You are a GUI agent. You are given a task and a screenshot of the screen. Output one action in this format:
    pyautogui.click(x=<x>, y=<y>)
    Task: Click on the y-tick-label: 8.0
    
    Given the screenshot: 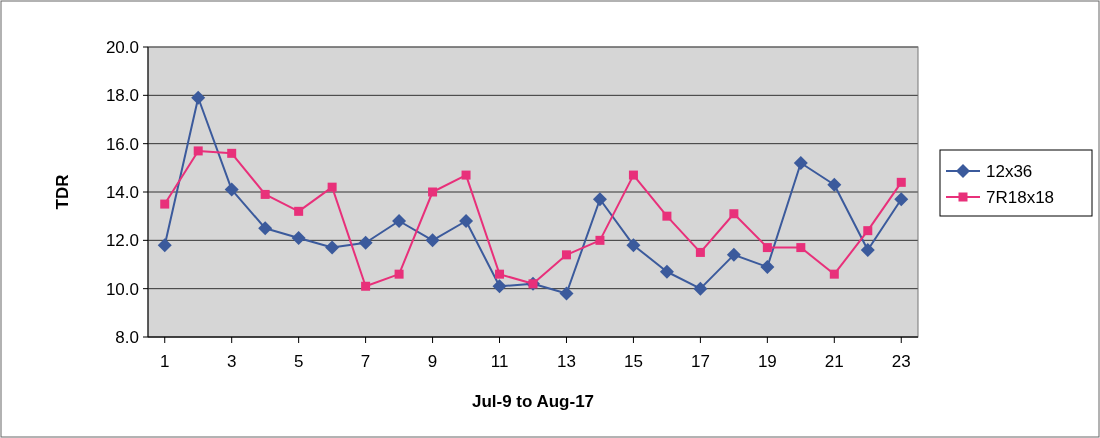 What is the action you would take?
    pyautogui.click(x=127, y=337)
    